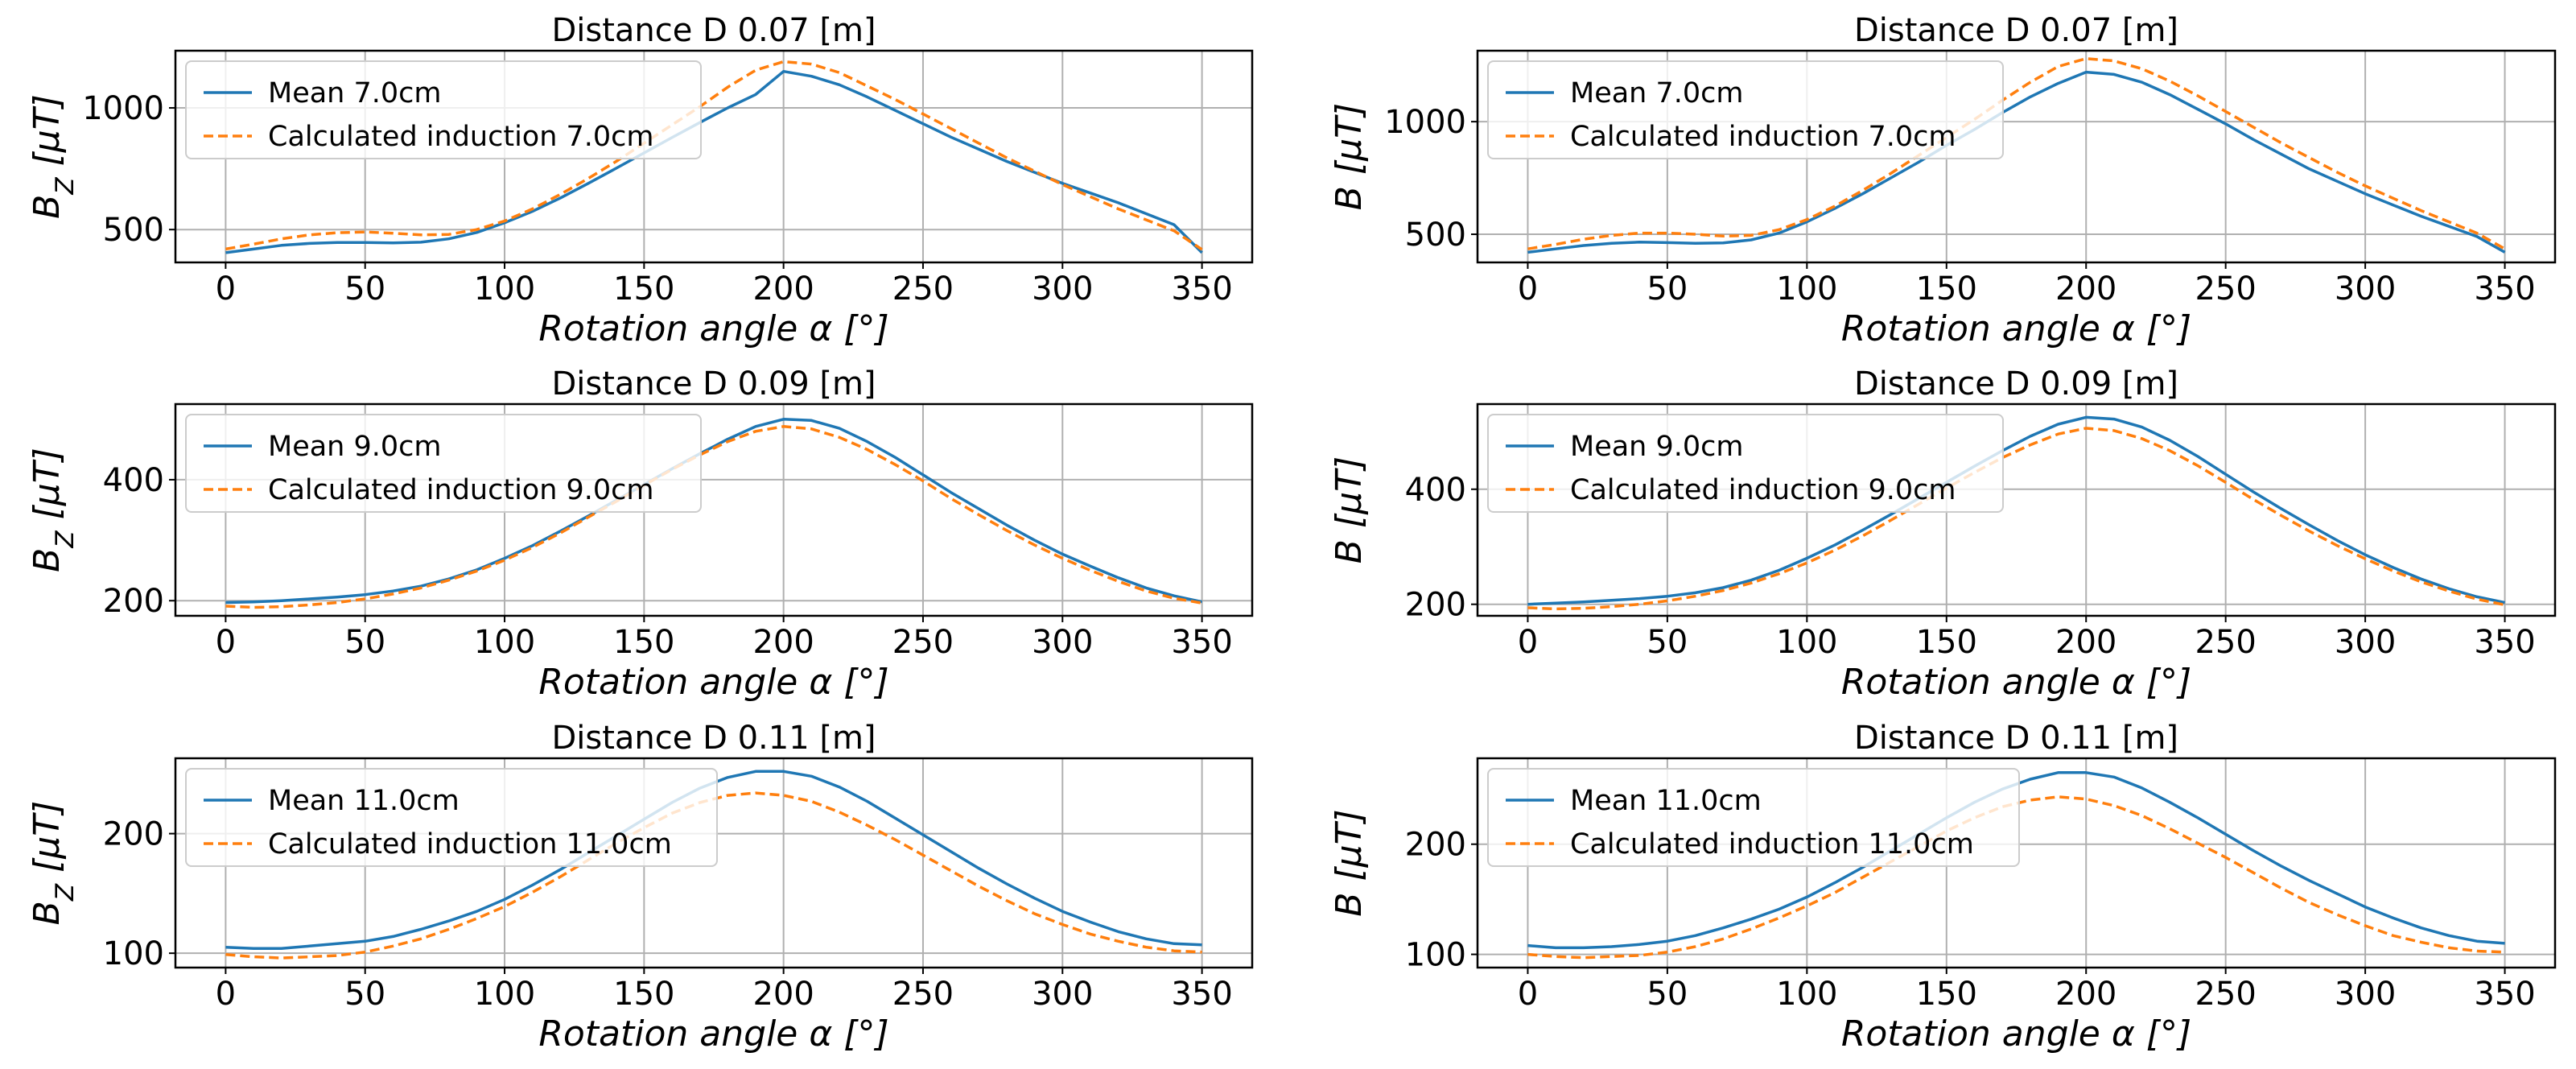  What do you see at coordinates (1657, 93) in the screenshot?
I see `legend-label: Mean 7.0cm` at bounding box center [1657, 93].